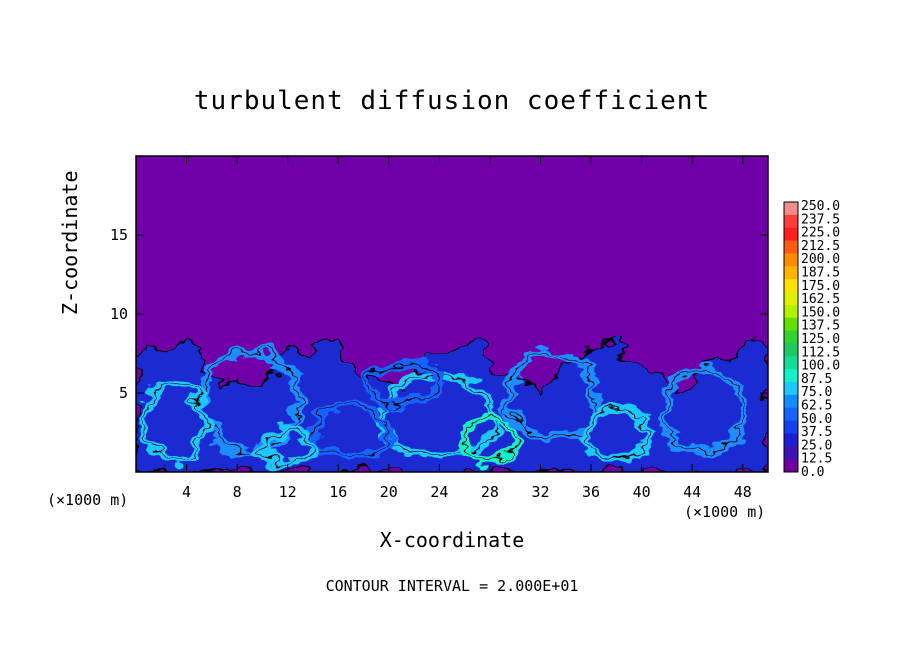 The image size is (904, 654). I want to click on layer-base, so click(452, 403).